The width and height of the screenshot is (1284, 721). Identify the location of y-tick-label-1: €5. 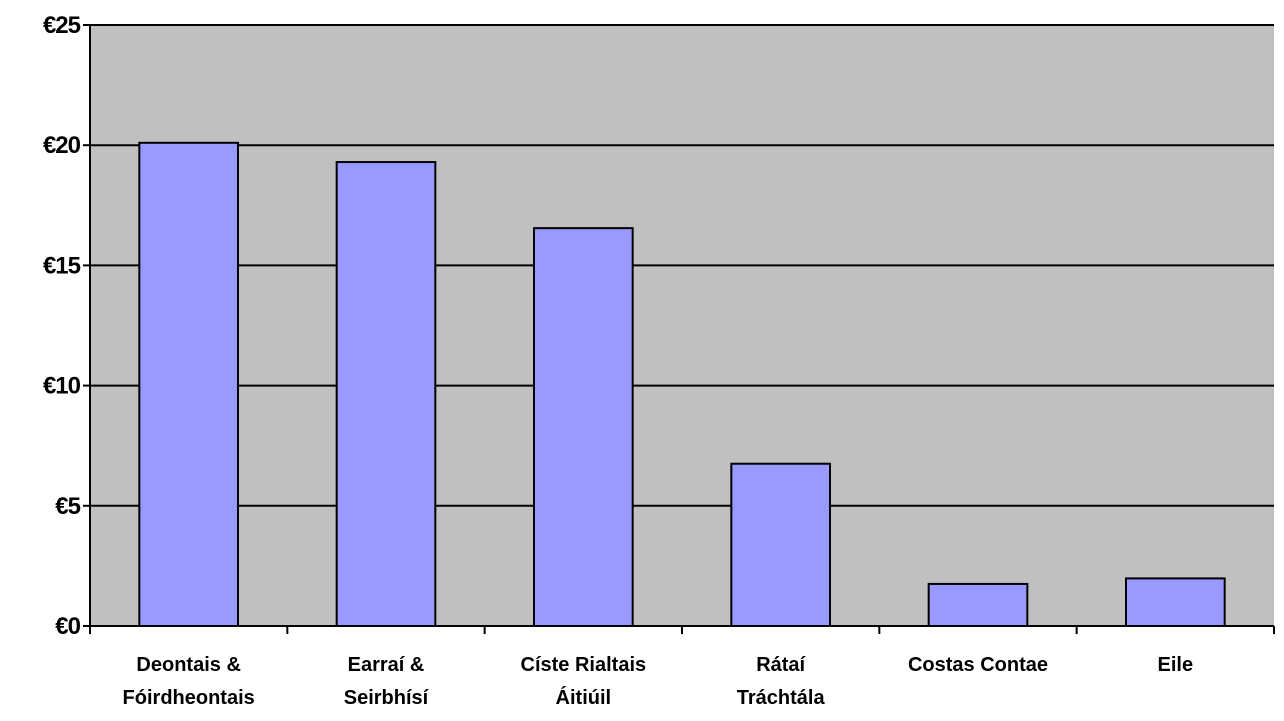
(67, 506).